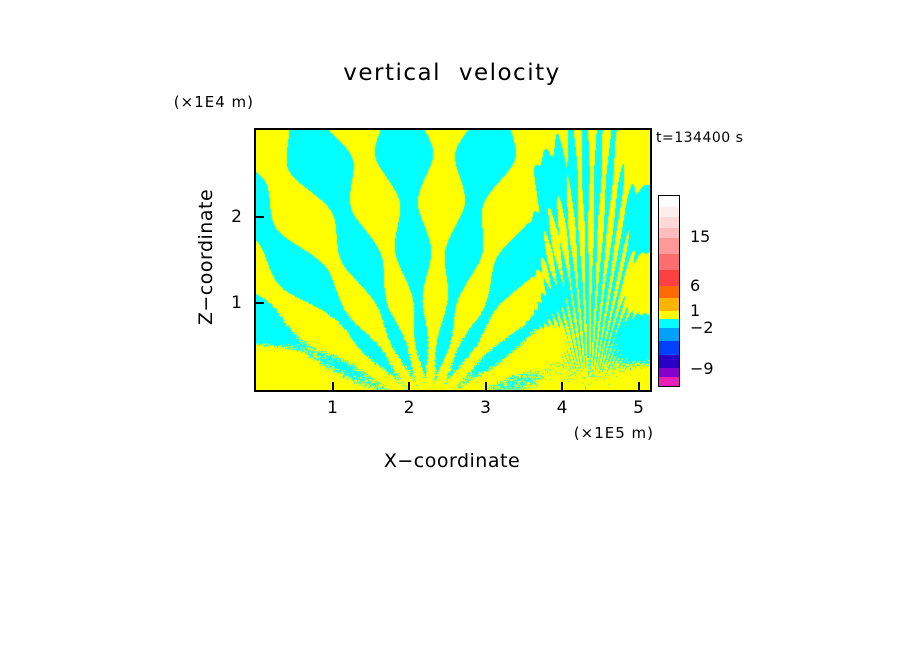  I want to click on x-axis-tick-label: 1, so click(332, 408).